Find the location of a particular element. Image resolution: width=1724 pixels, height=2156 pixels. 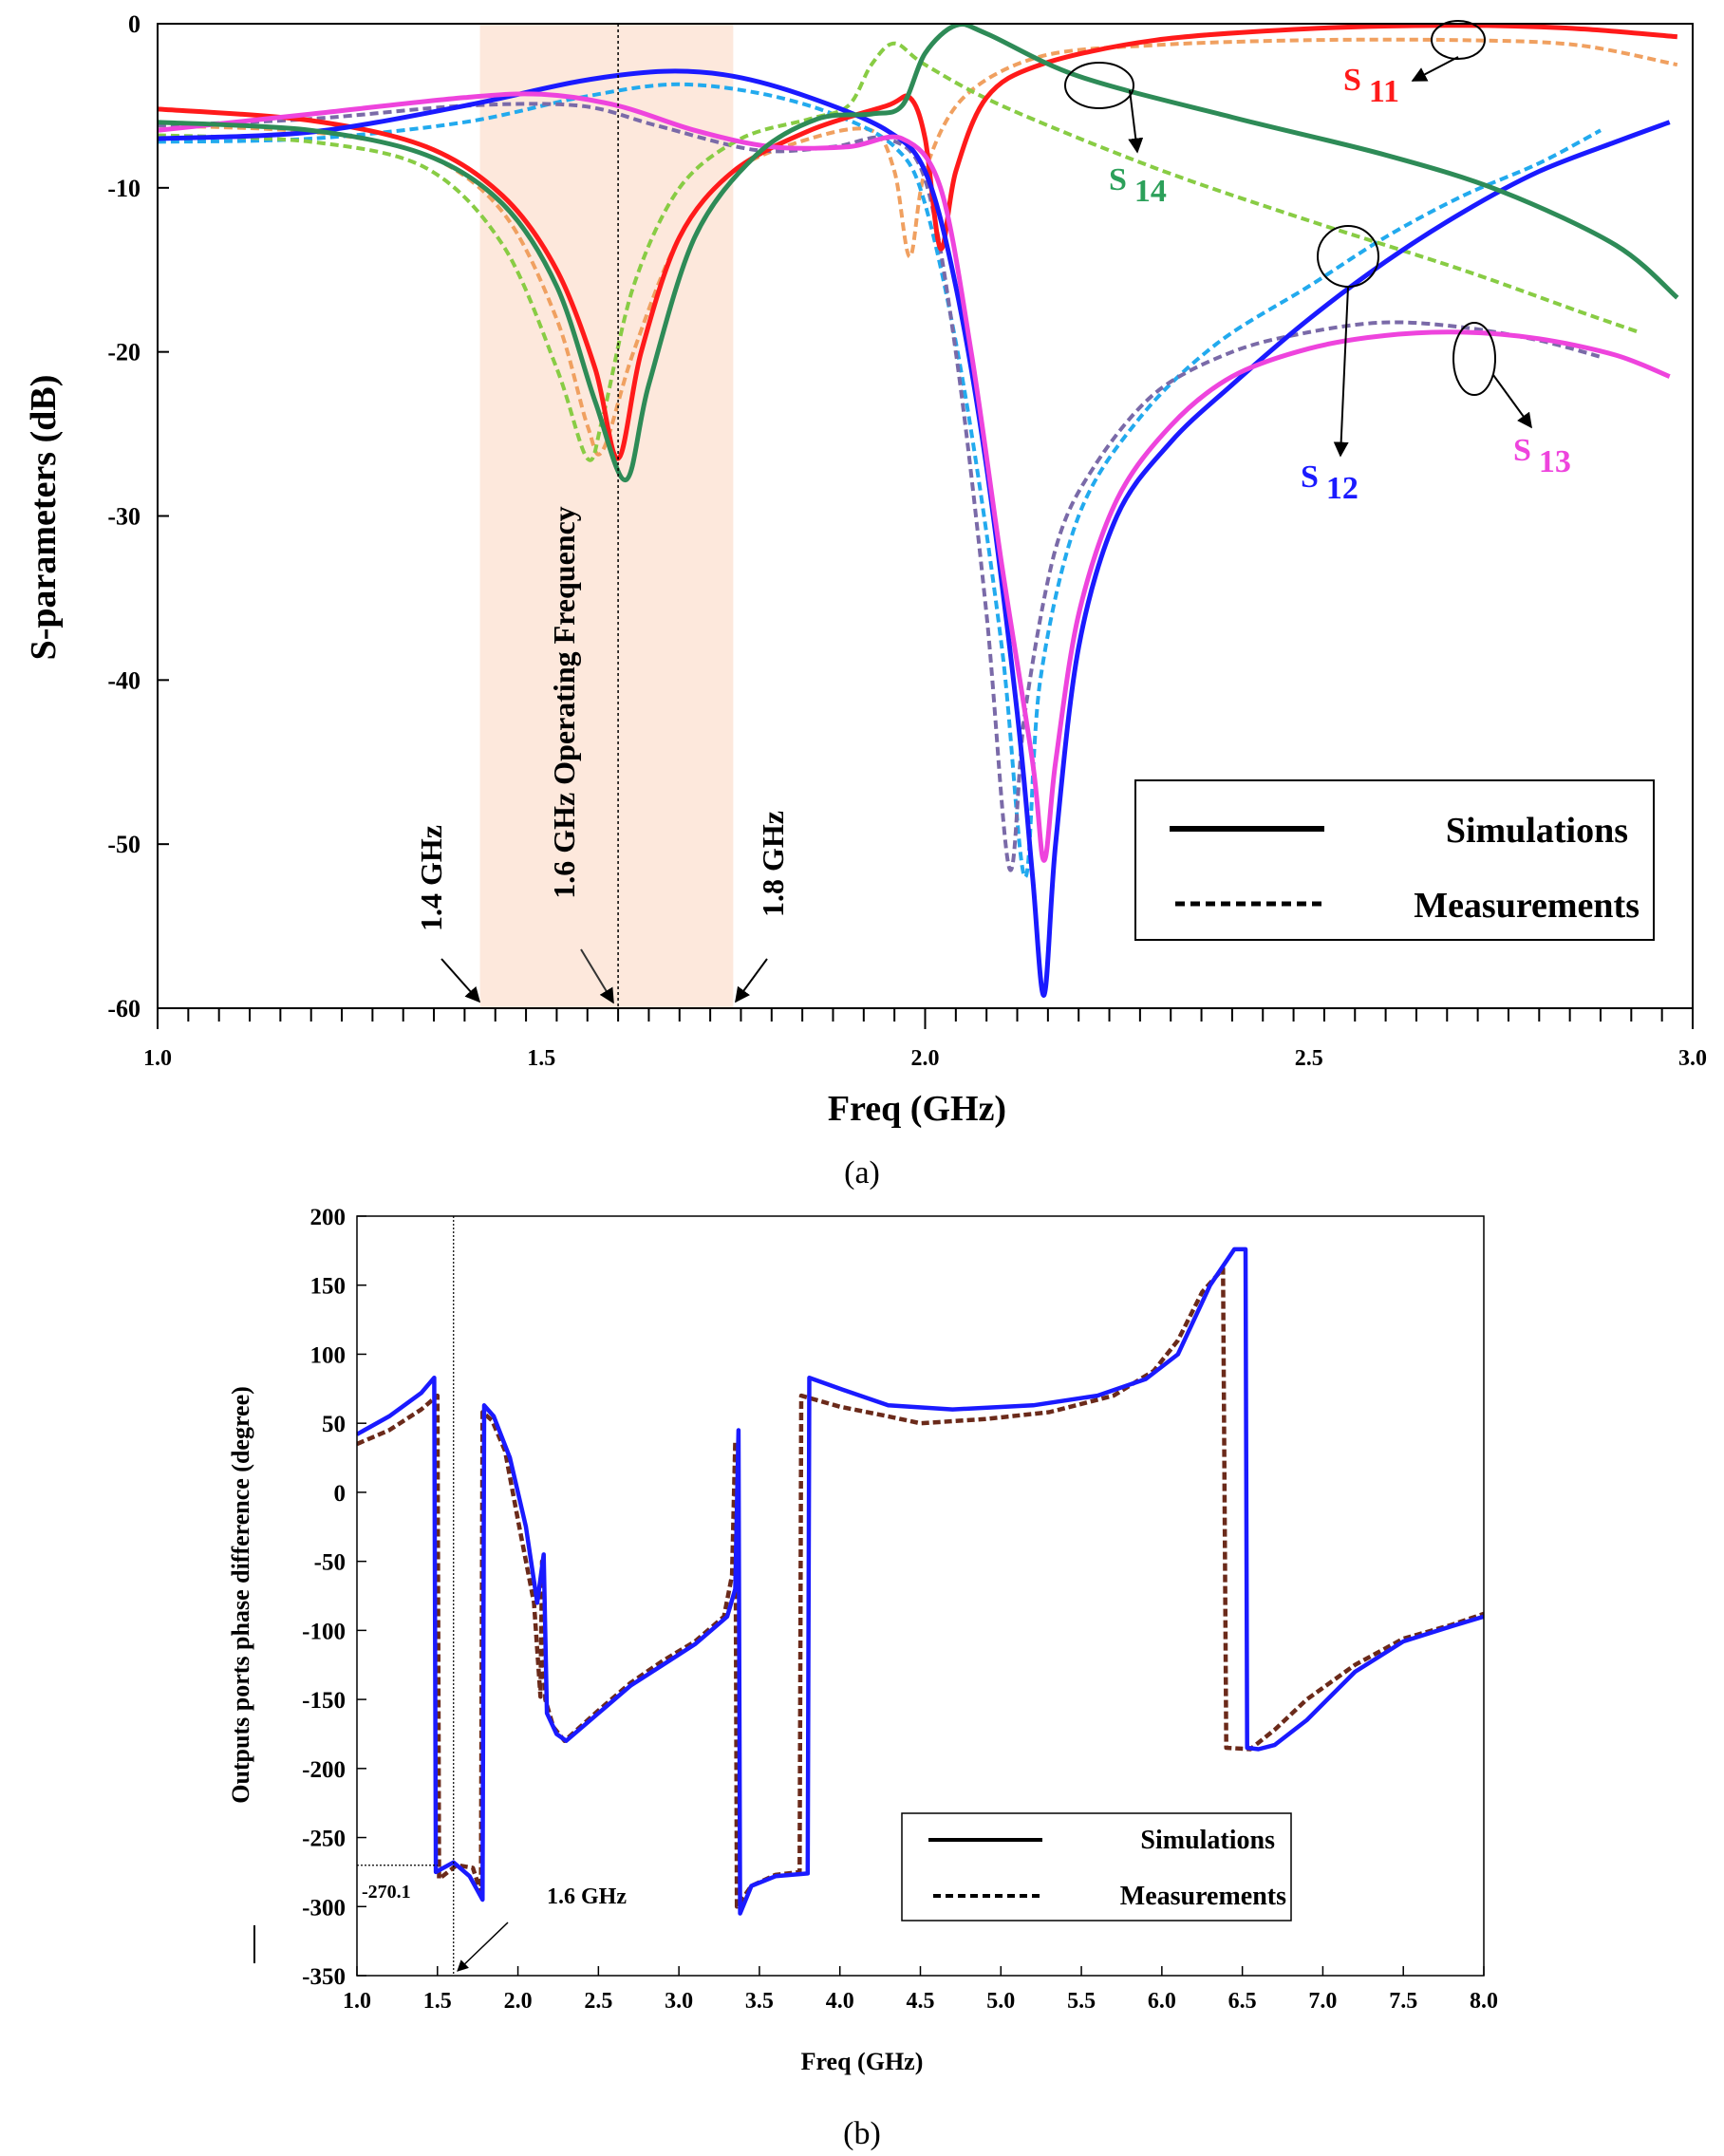

s13-label-main: S is located at coordinates (1522, 450).